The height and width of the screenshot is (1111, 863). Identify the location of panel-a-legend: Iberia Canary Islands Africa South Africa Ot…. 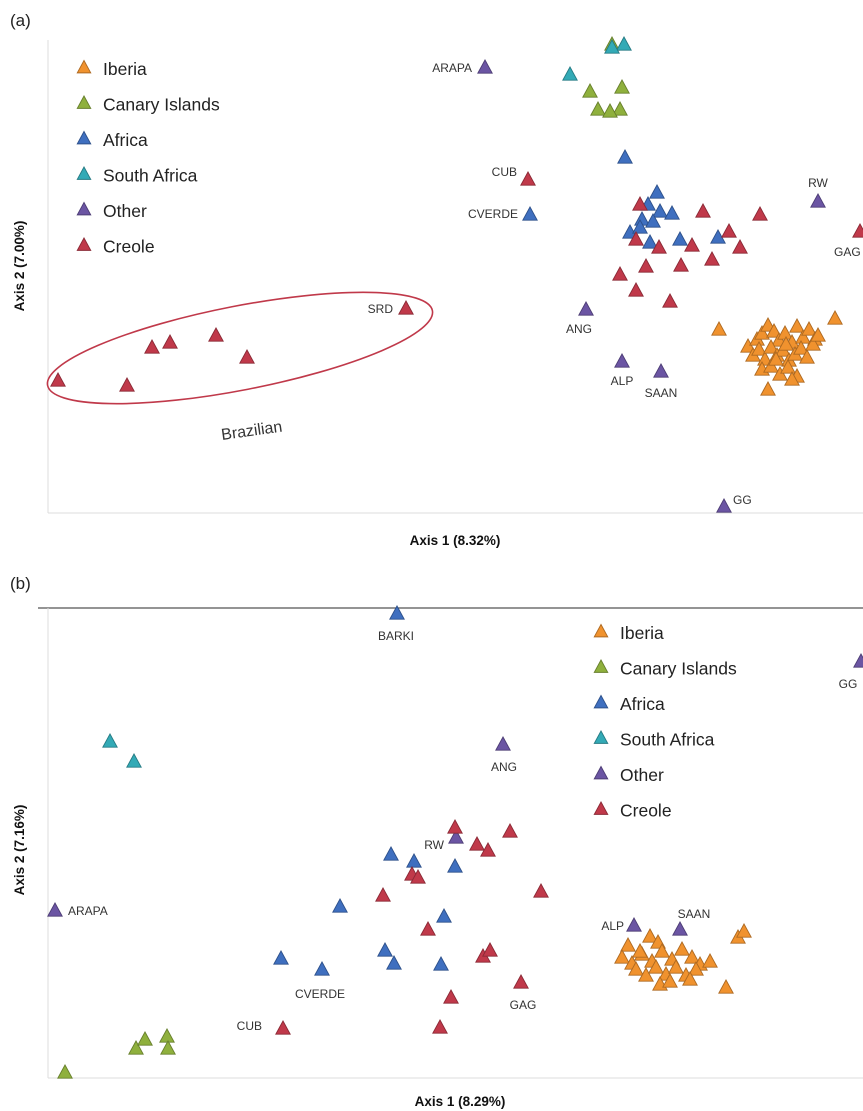
(148, 158).